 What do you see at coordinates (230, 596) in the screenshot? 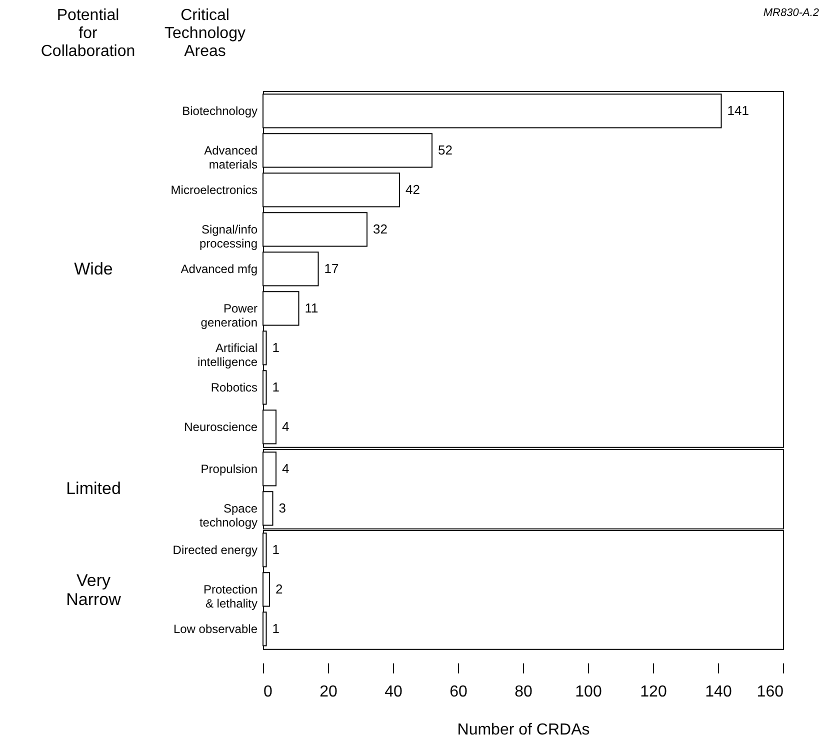
I see `y-tick-label: Protection & lethality` at bounding box center [230, 596].